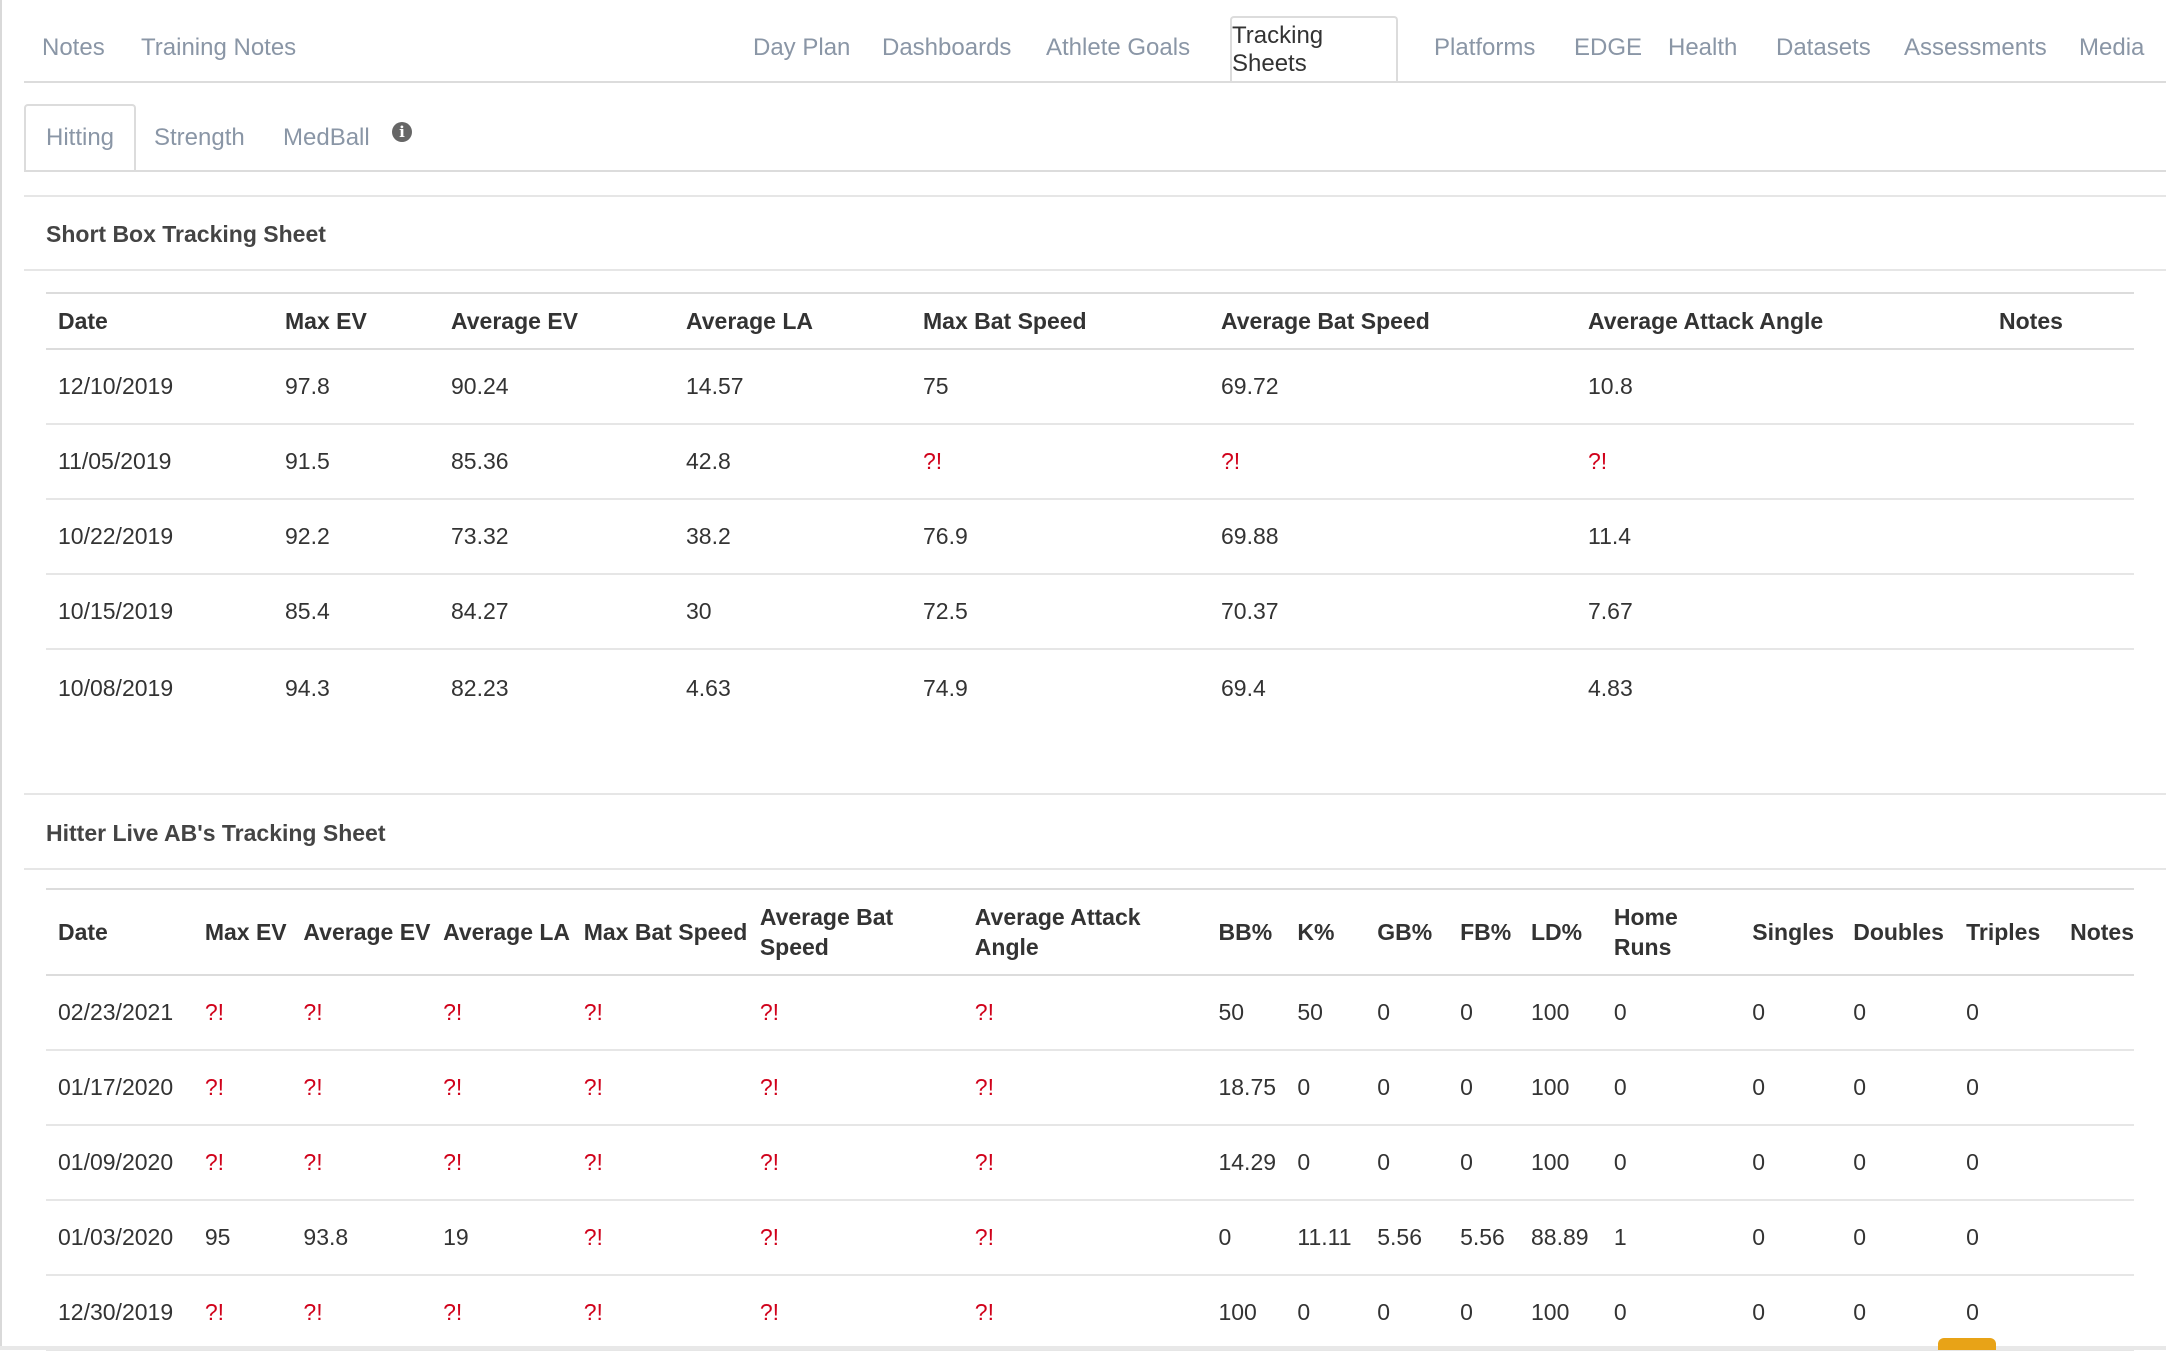 This screenshot has width=2166, height=1355. I want to click on col-header: Home Runs, so click(1671, 932).